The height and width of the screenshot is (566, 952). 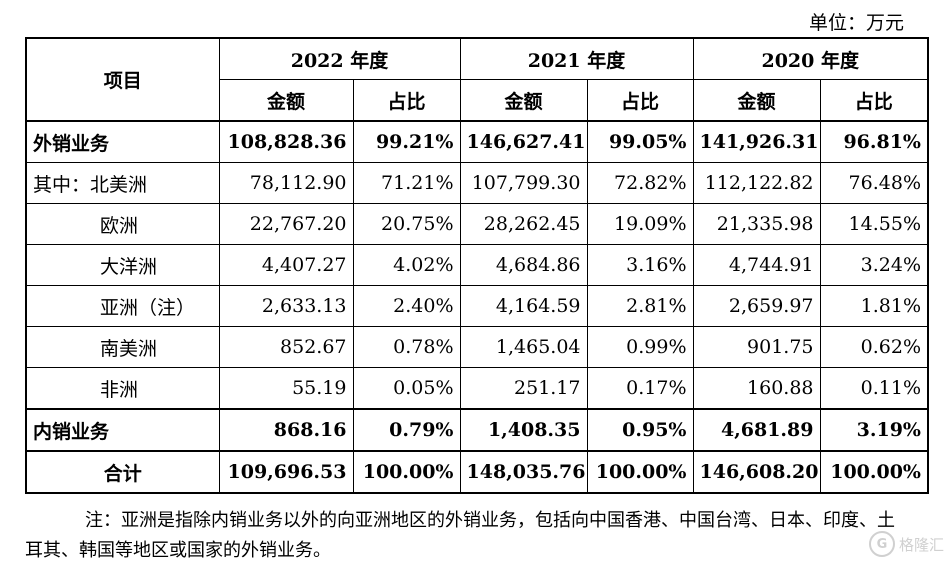 I want to click on ratio-cell: 0.11%, so click(x=874, y=388).